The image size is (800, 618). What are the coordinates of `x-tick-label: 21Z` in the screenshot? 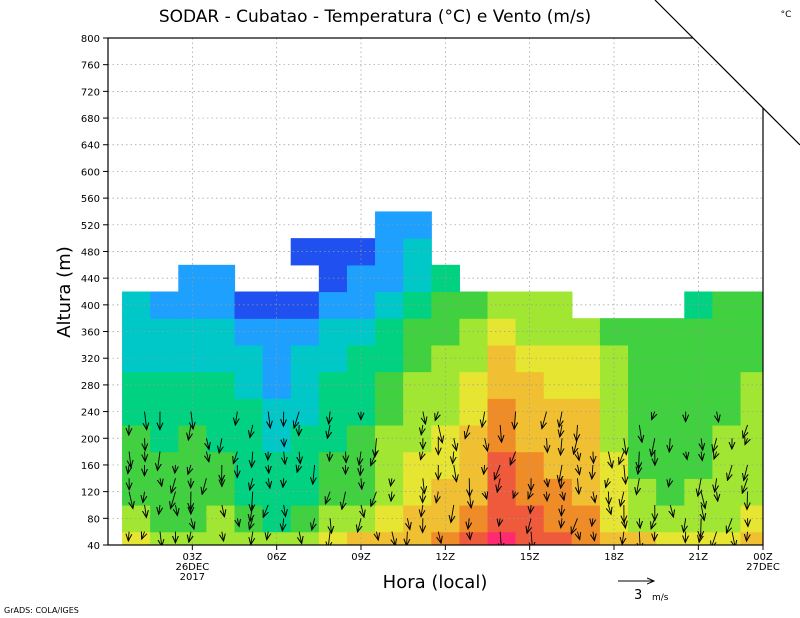 It's located at (699, 557).